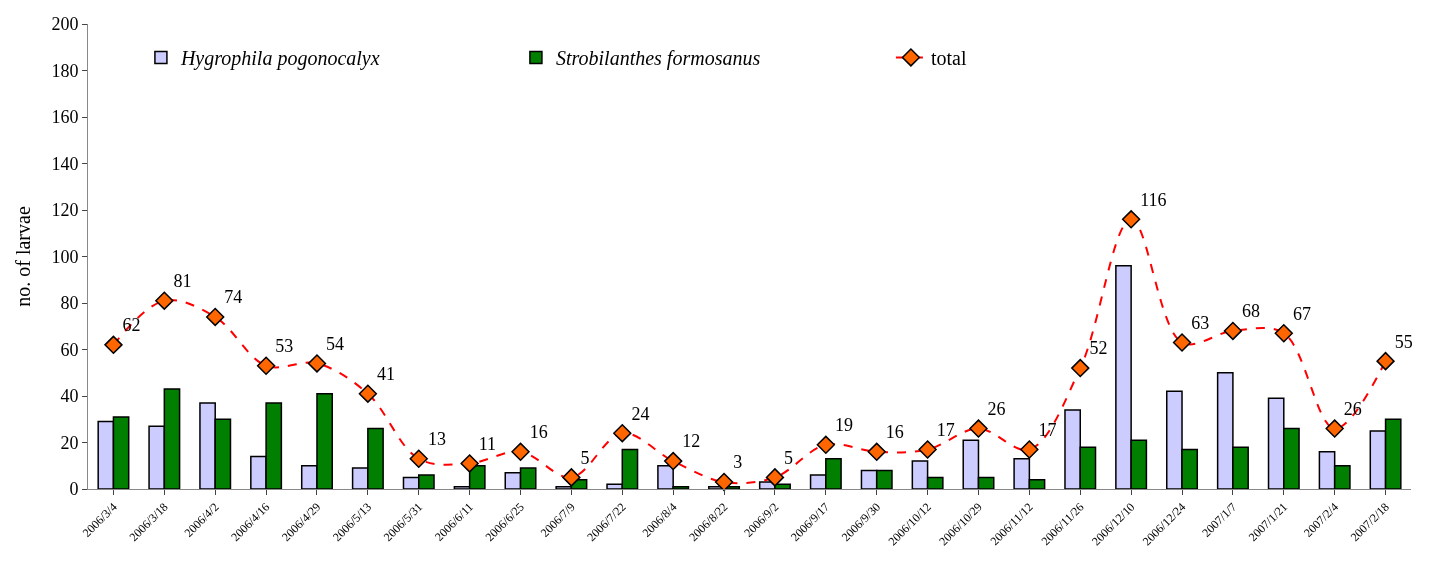 This screenshot has height=572, width=1431. I want to click on y-tick-label: 60, so click(69, 349).